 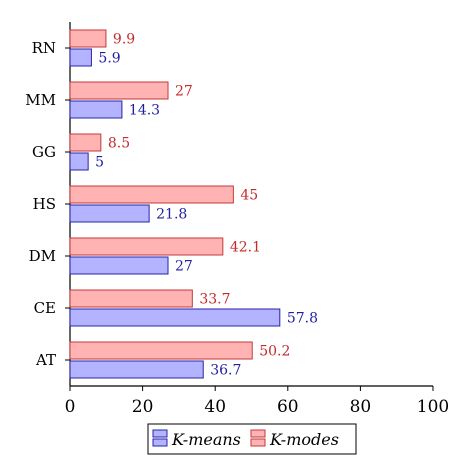 What do you see at coordinates (225, 371) in the screenshot?
I see `data-label-kmeans: 36.7` at bounding box center [225, 371].